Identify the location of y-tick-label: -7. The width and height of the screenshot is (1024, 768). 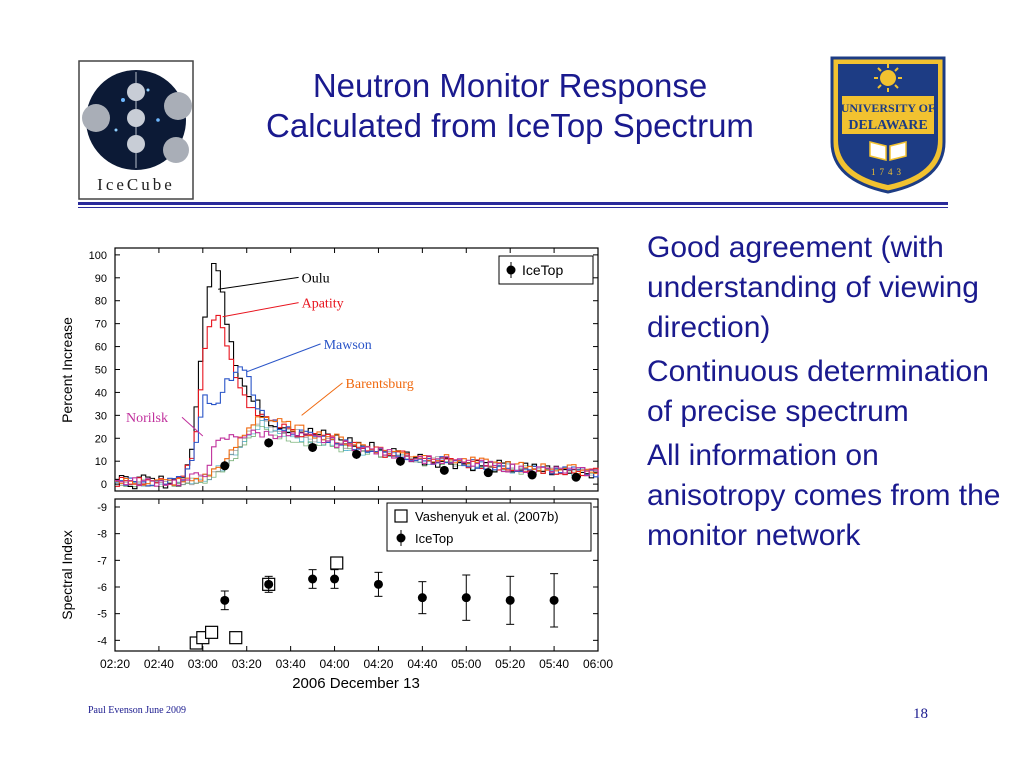
(102, 561).